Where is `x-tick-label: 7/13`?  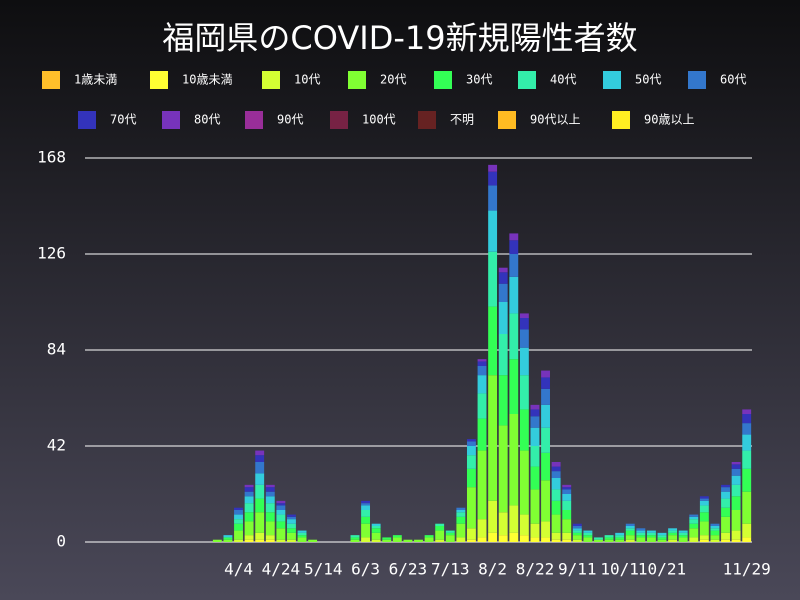
x-tick-label: 7/13 is located at coordinates (450, 569).